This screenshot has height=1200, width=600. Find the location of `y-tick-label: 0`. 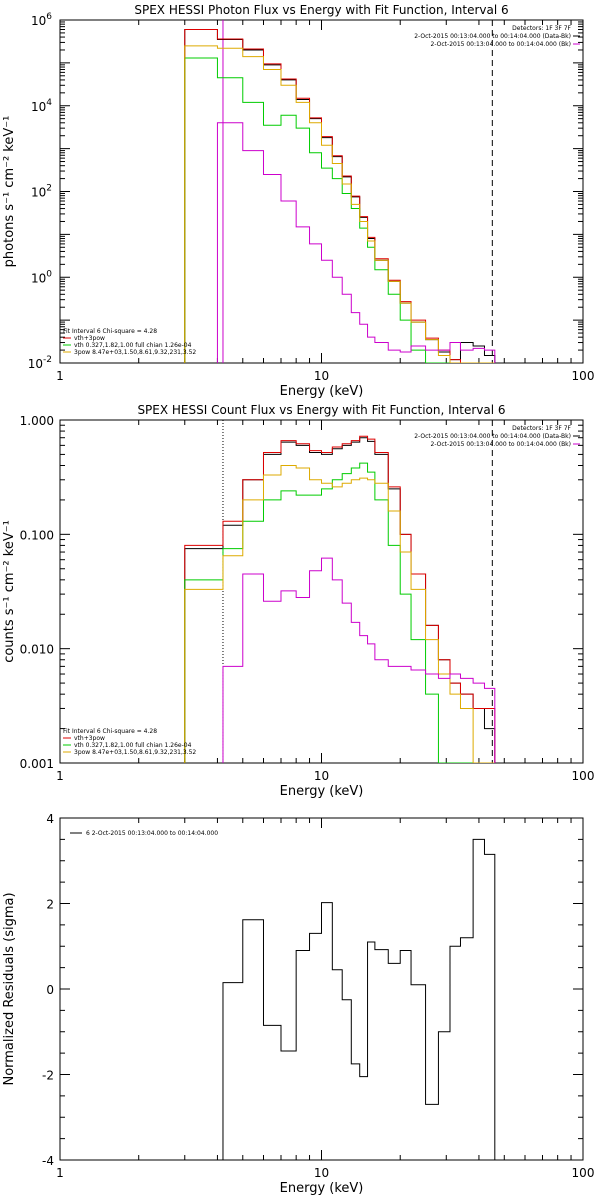

y-tick-label: 0 is located at coordinates (50, 990).